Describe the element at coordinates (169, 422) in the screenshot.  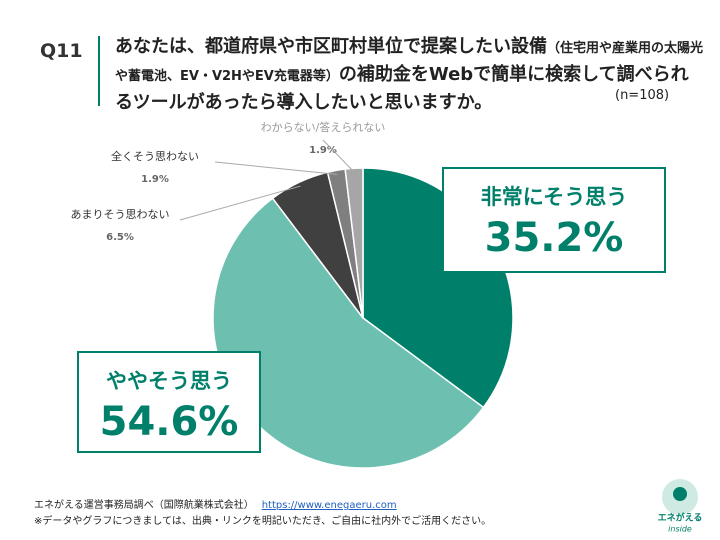
I see `value-label: 54.6%` at that location.